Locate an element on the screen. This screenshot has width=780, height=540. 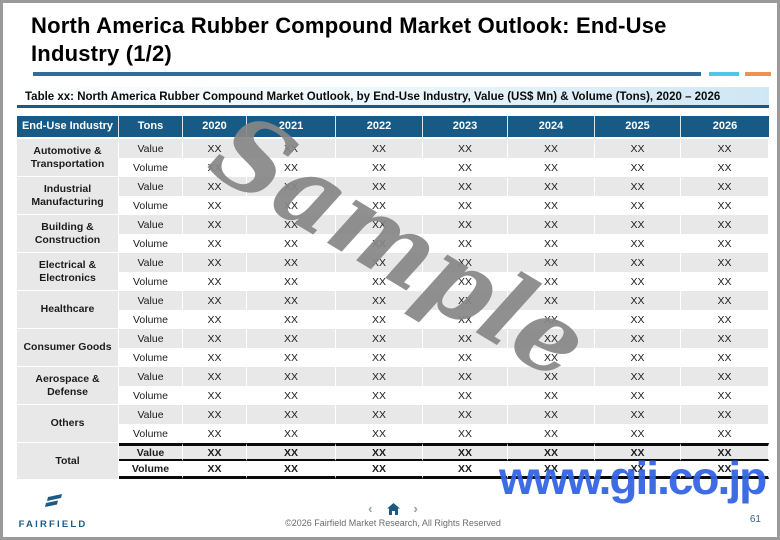
industry-label: Healthcare is located at coordinates (68, 310).